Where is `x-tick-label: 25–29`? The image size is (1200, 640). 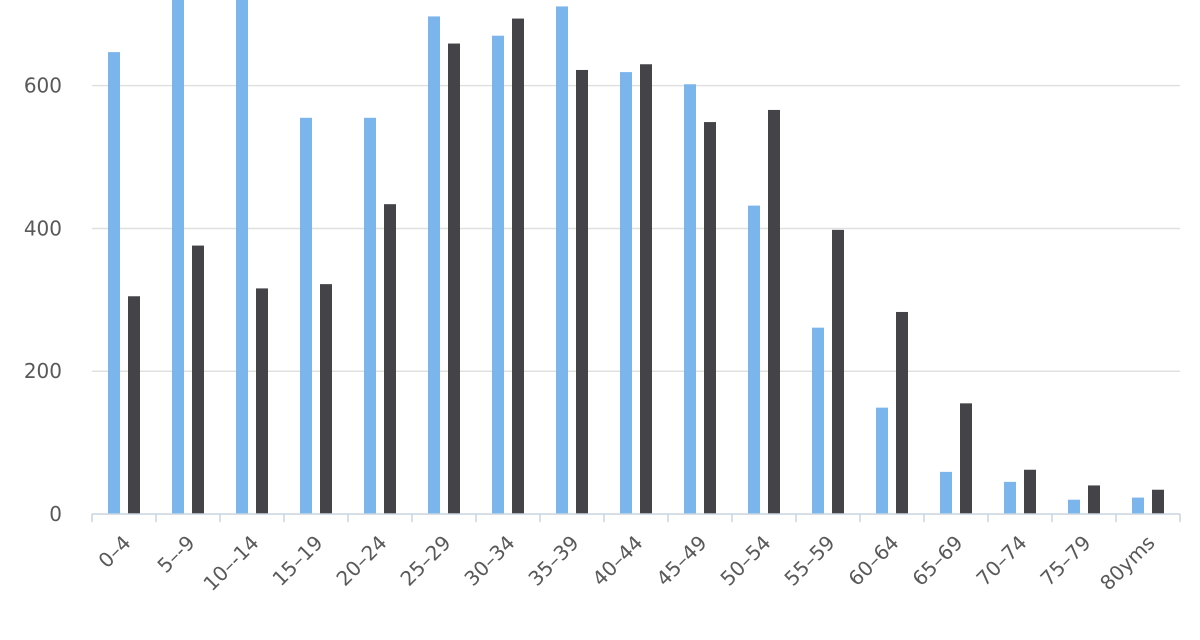
x-tick-label: 25–29 is located at coordinates (425, 561).